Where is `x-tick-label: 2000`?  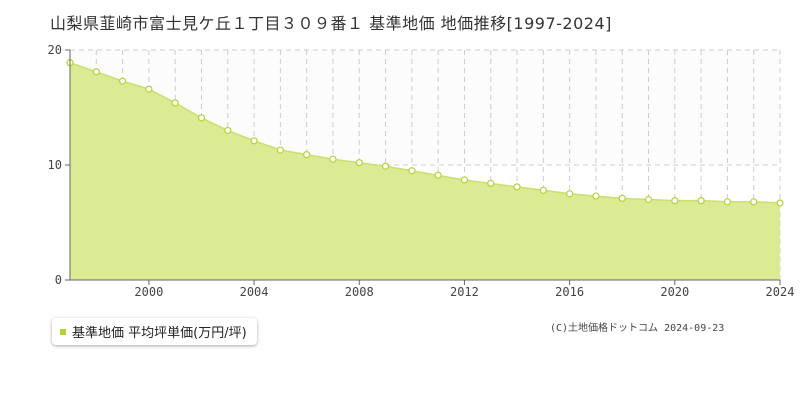 x-tick-label: 2000 is located at coordinates (148, 292).